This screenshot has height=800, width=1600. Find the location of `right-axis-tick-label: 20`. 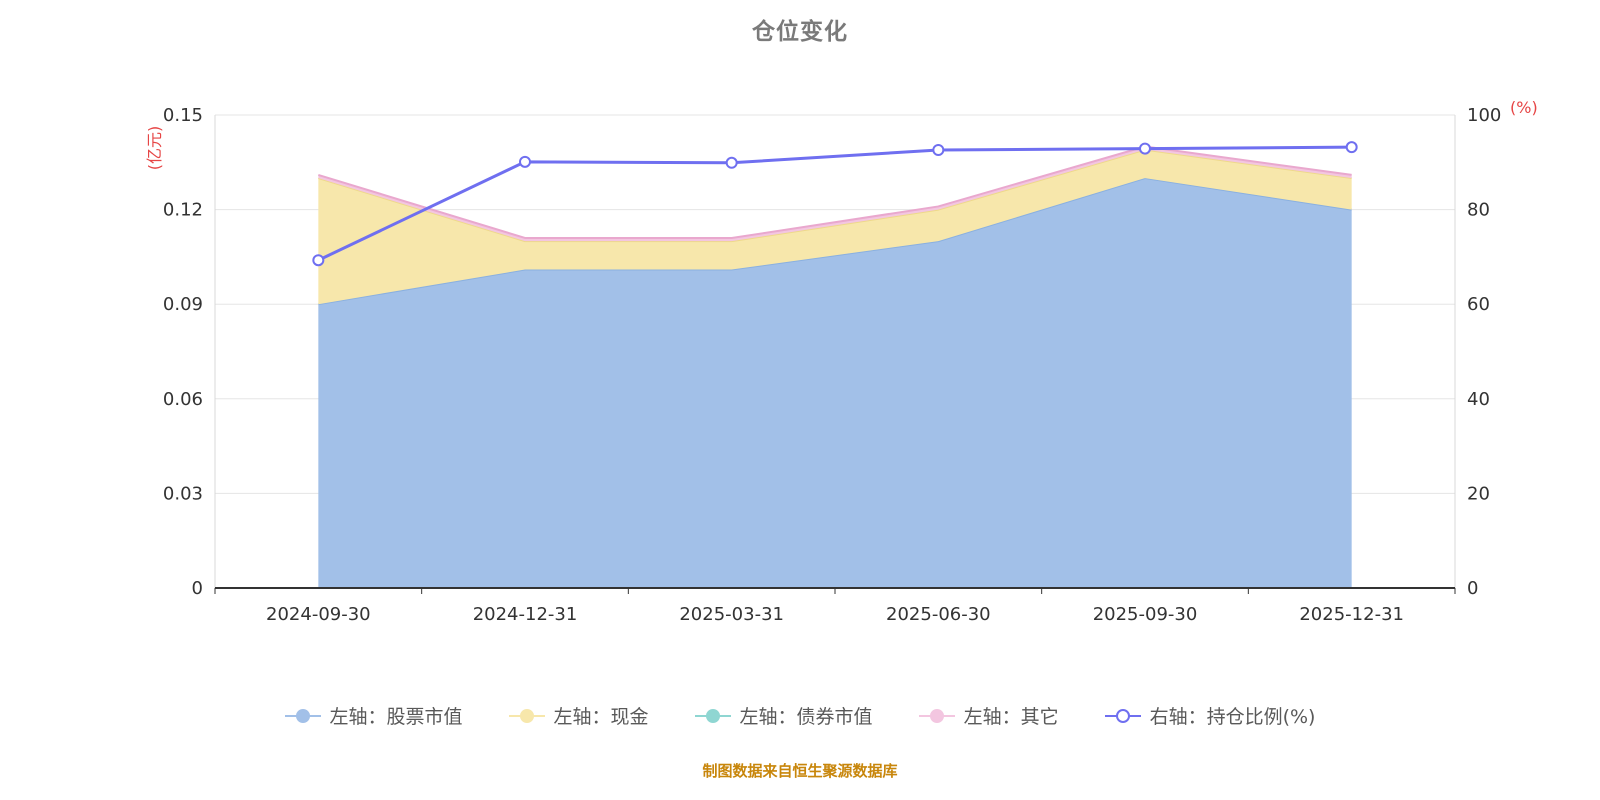

right-axis-tick-label: 20 is located at coordinates (1478, 493).